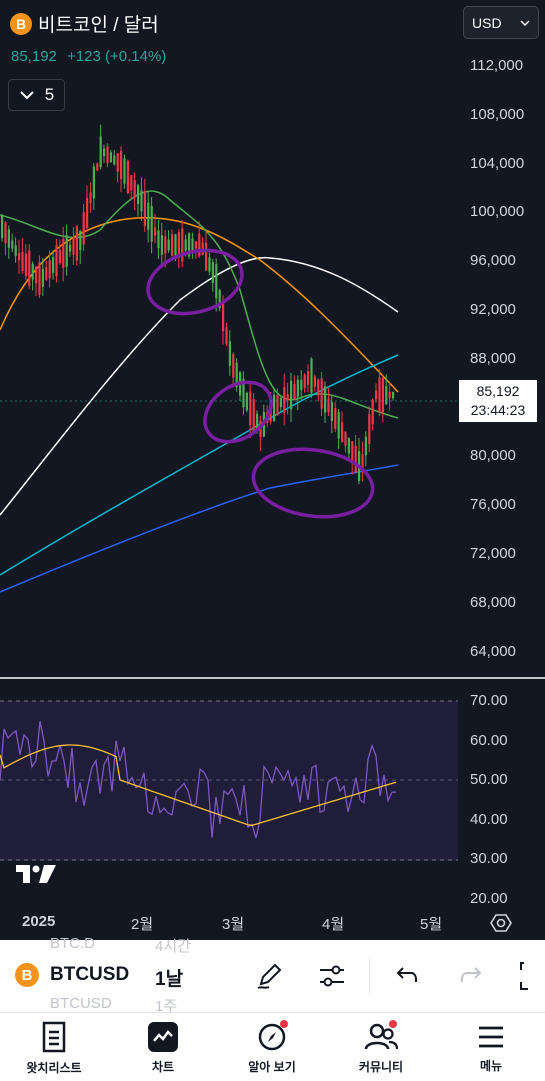 This screenshot has height=1081, width=545. I want to click on nav-community: 커뮤니티, so click(381, 1047).